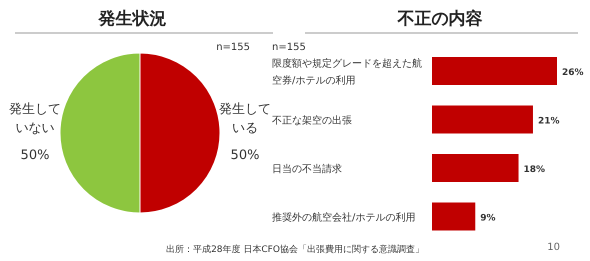 This screenshot has height=261, width=590. Describe the element at coordinates (35, 119) in the screenshot. I see `slice-label: 発生していない` at that location.